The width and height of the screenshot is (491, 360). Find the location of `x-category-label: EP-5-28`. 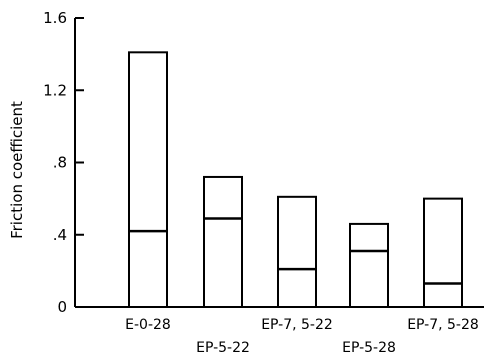

x-category-label: EP-5-28 is located at coordinates (369, 348).